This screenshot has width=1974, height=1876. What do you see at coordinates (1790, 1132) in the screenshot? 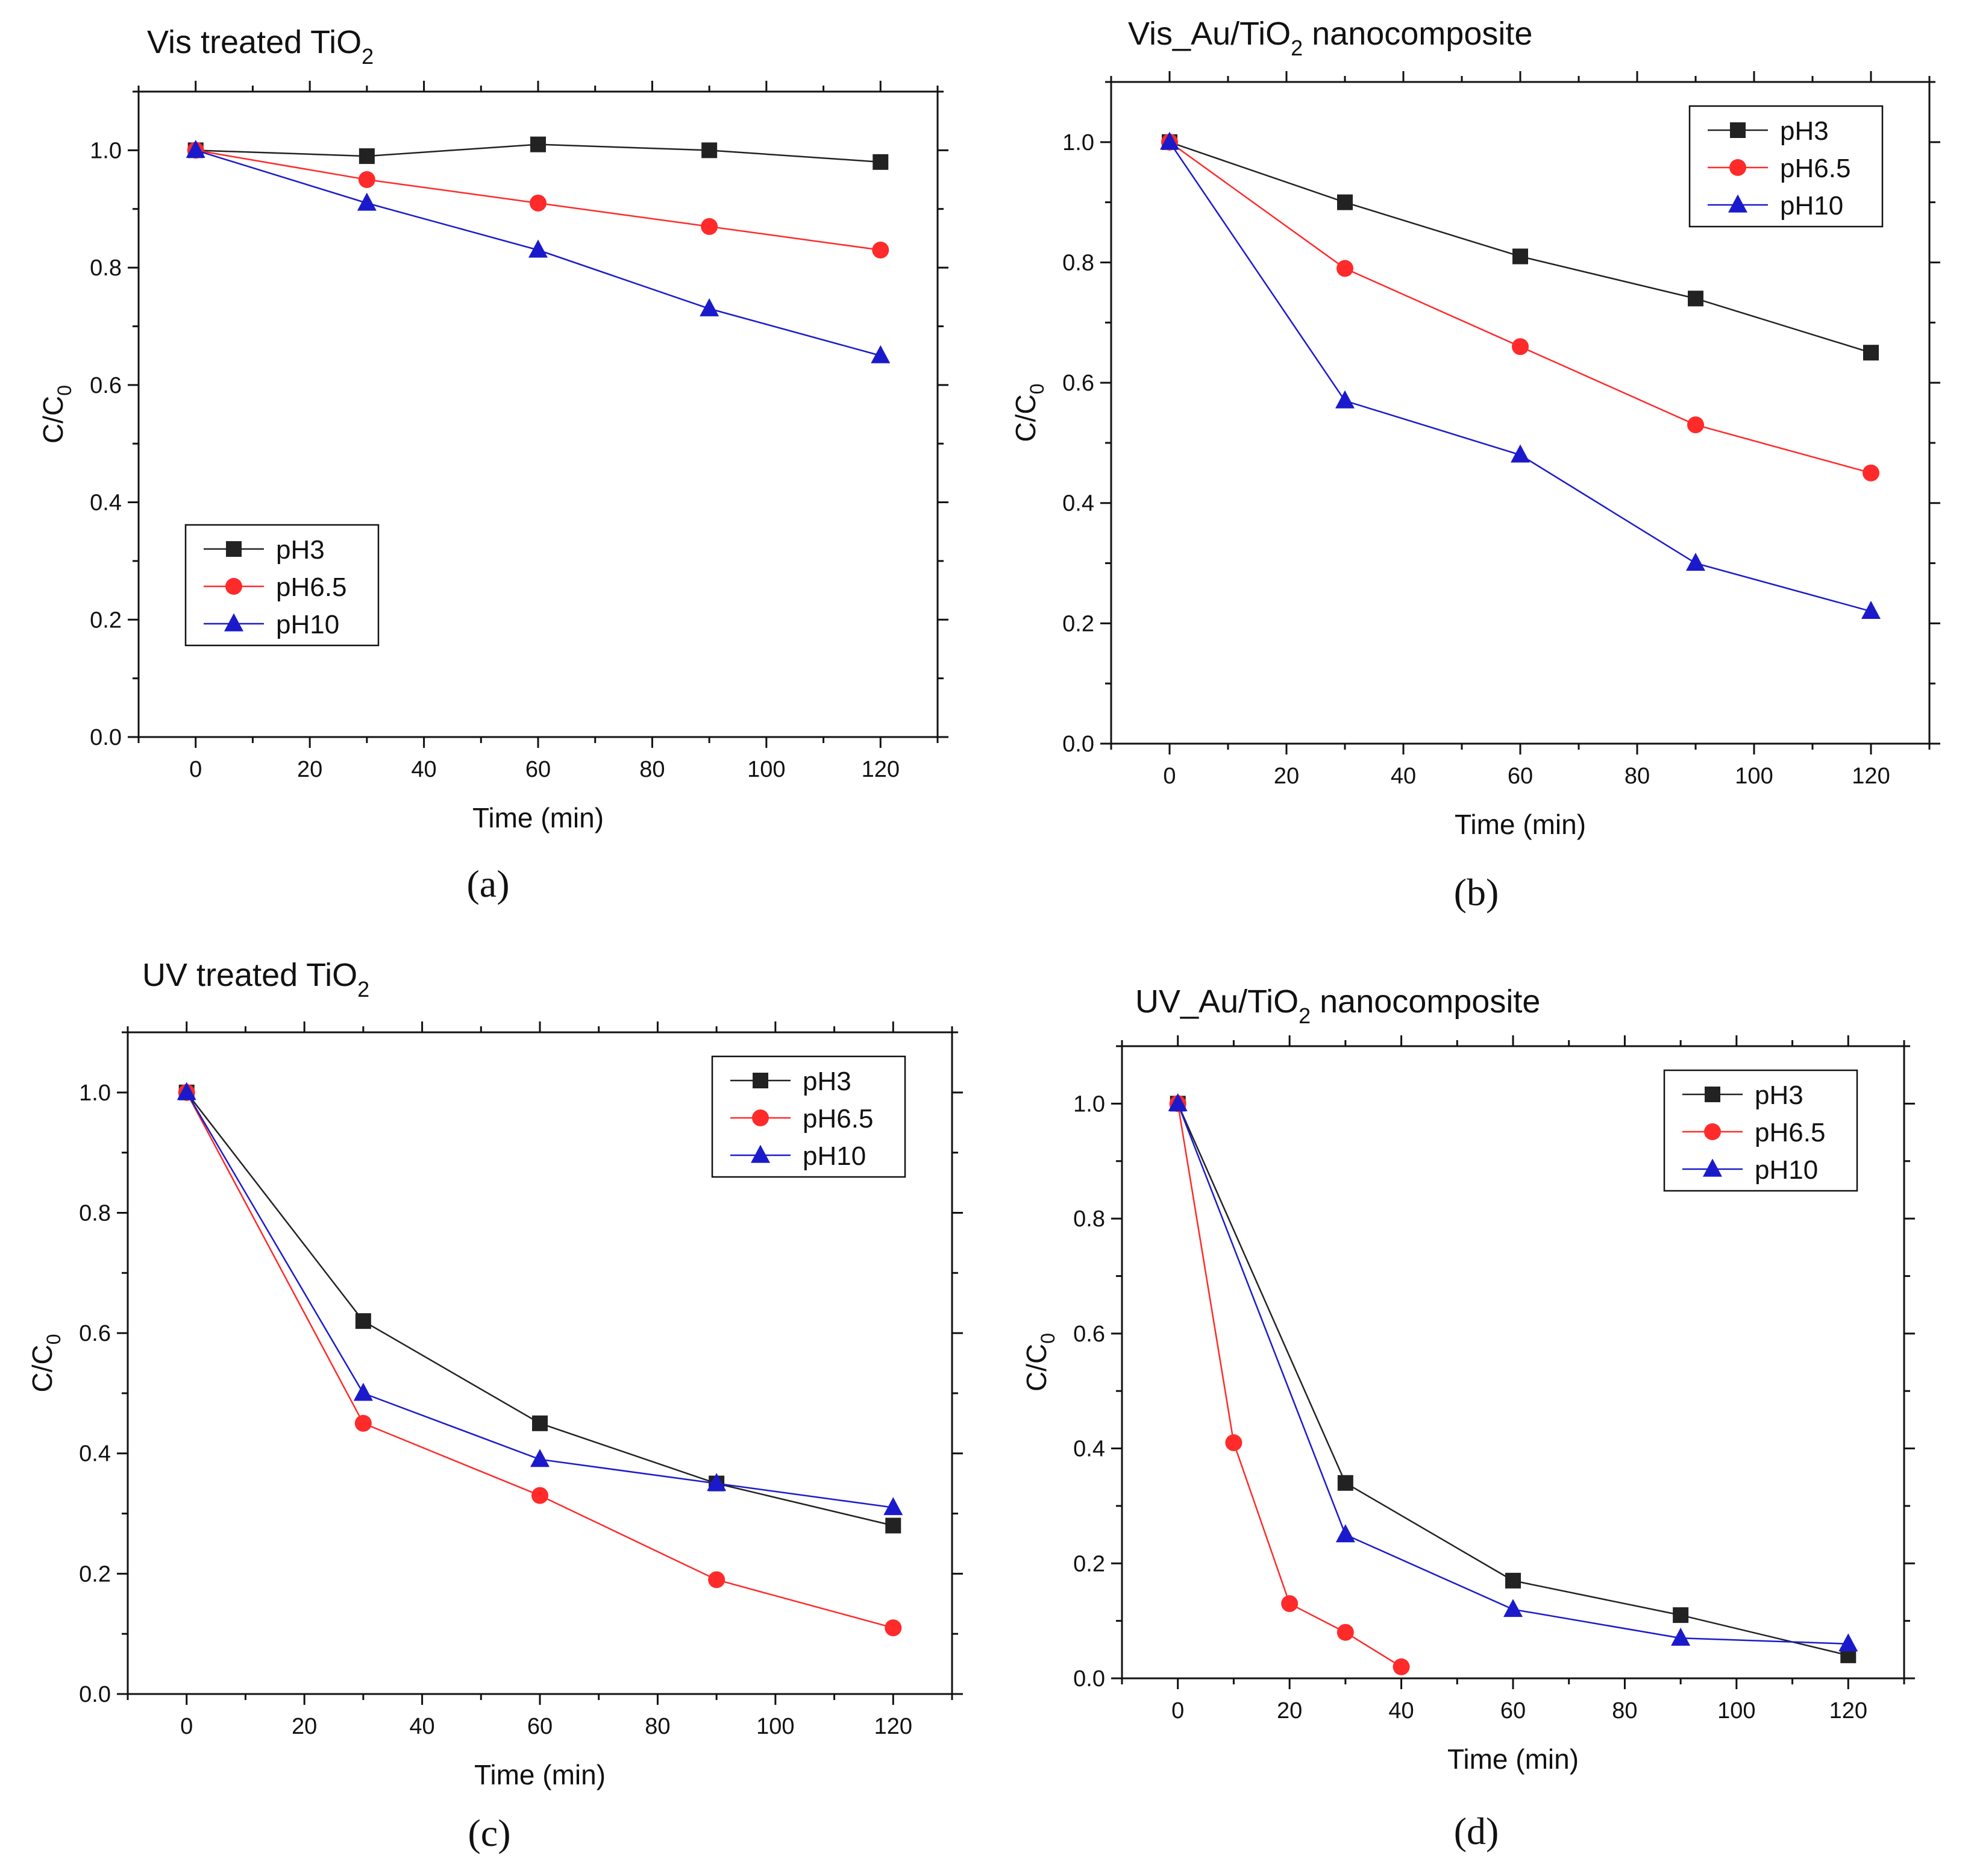
I see `legend-label: pH6.5` at bounding box center [1790, 1132].